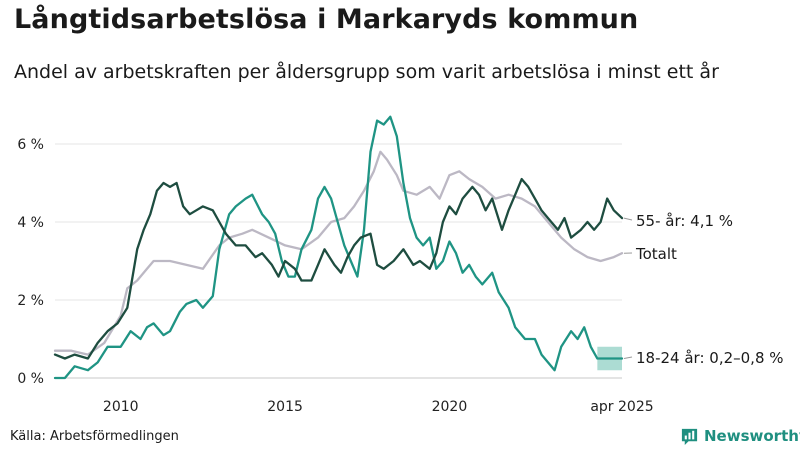 This screenshot has width=800, height=450. I want to click on source-note: Källa: Arbetsförmedlingen, so click(94, 436).